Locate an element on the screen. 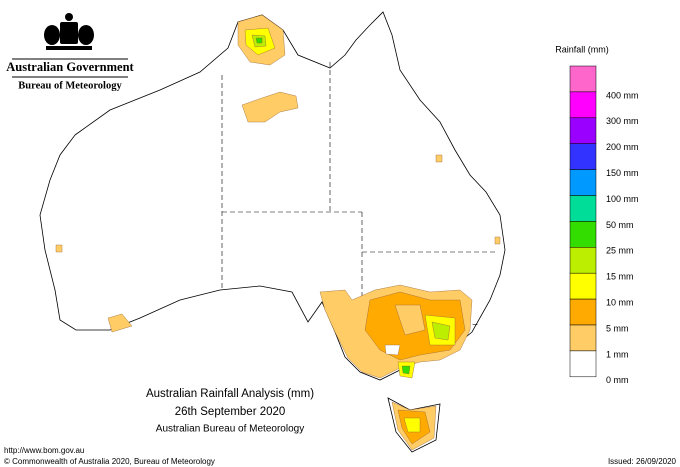 The height and width of the screenshot is (467, 680). map-title: Australian Rainfall Analysis (mm) is located at coordinates (230, 394).